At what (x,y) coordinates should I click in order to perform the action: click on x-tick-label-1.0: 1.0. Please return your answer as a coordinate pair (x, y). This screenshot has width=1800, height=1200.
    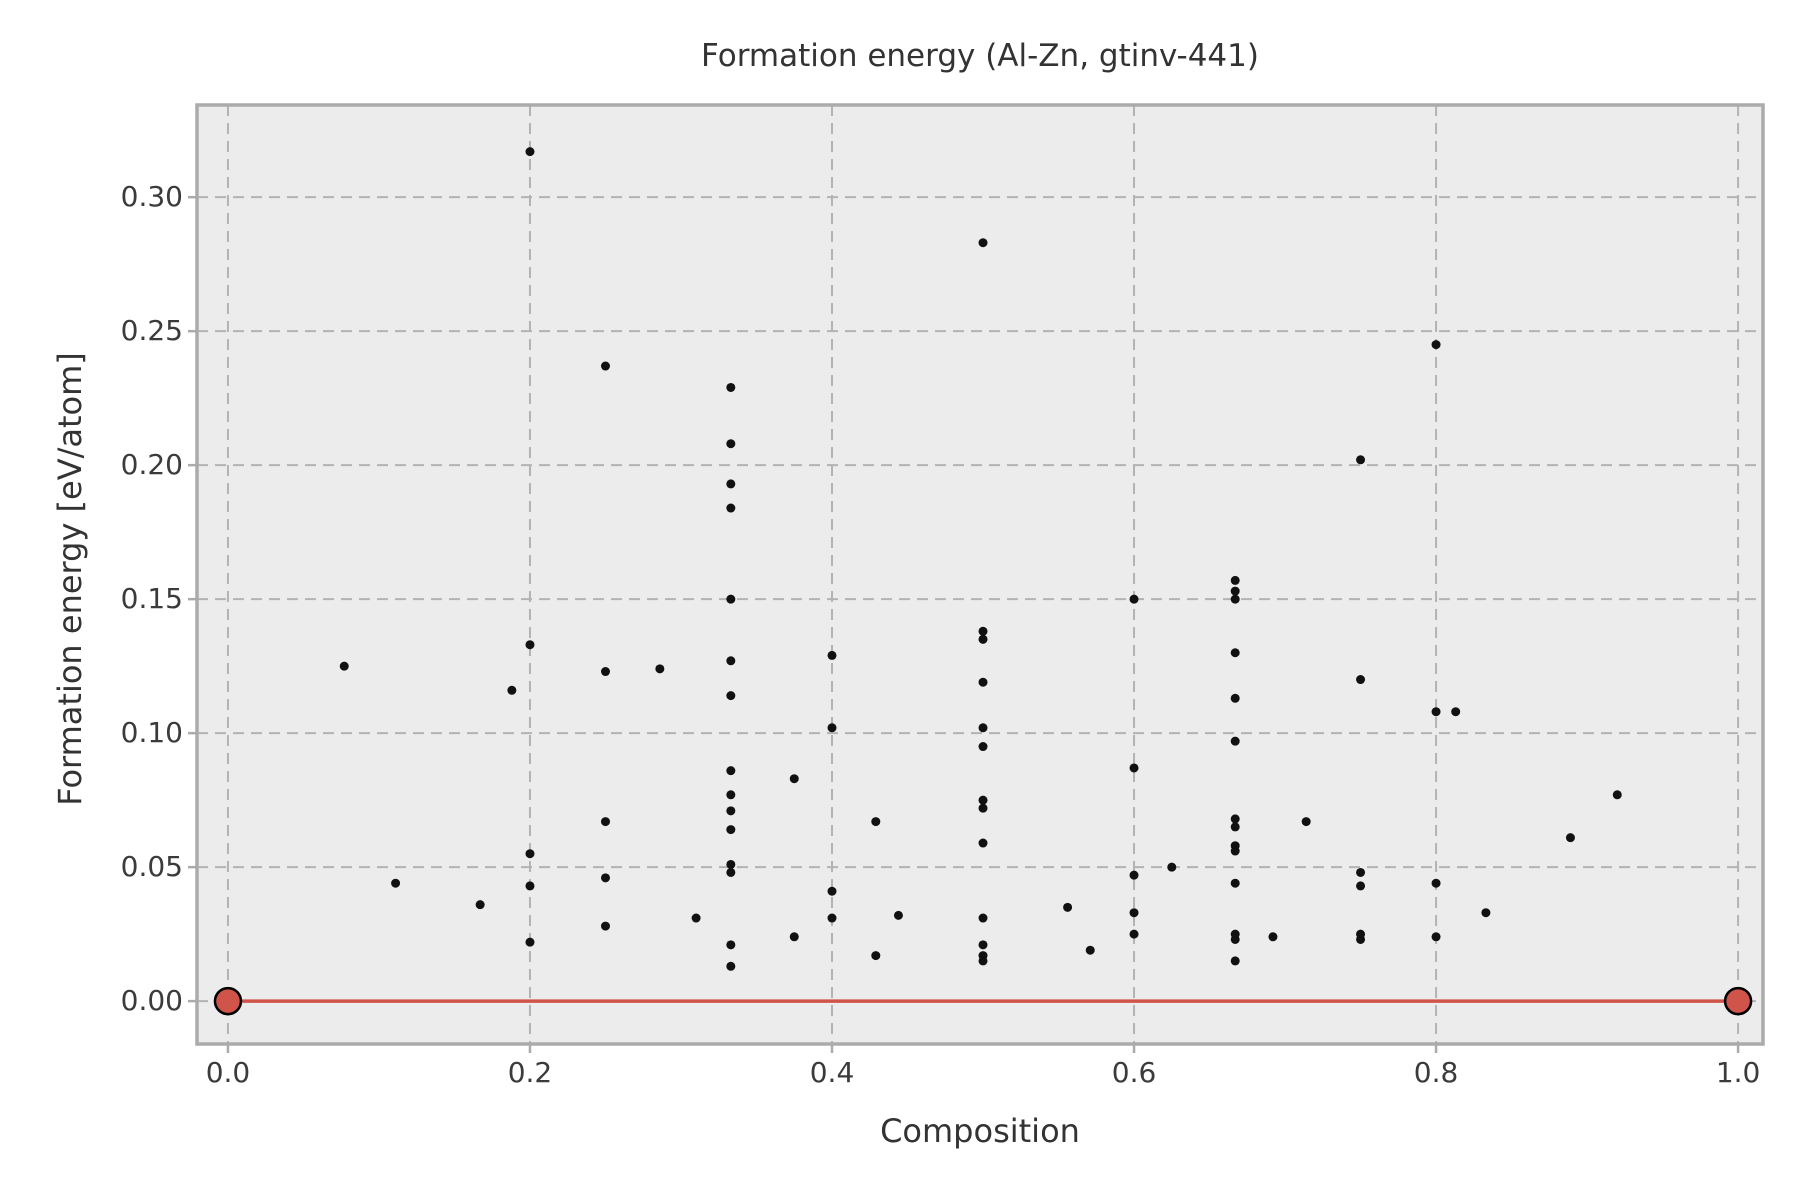
    Looking at the image, I should click on (1738, 1072).